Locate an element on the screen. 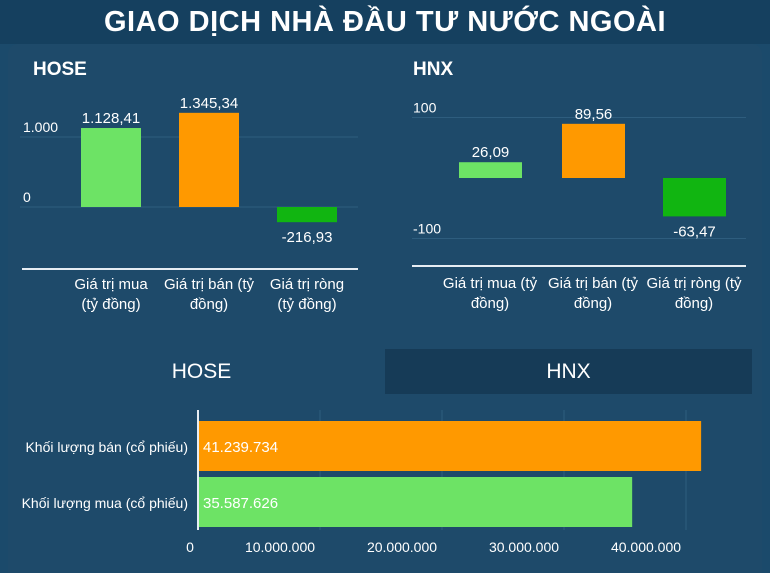 The width and height of the screenshot is (770, 573). hose-bar-label-3: -216,93 is located at coordinates (307, 237).